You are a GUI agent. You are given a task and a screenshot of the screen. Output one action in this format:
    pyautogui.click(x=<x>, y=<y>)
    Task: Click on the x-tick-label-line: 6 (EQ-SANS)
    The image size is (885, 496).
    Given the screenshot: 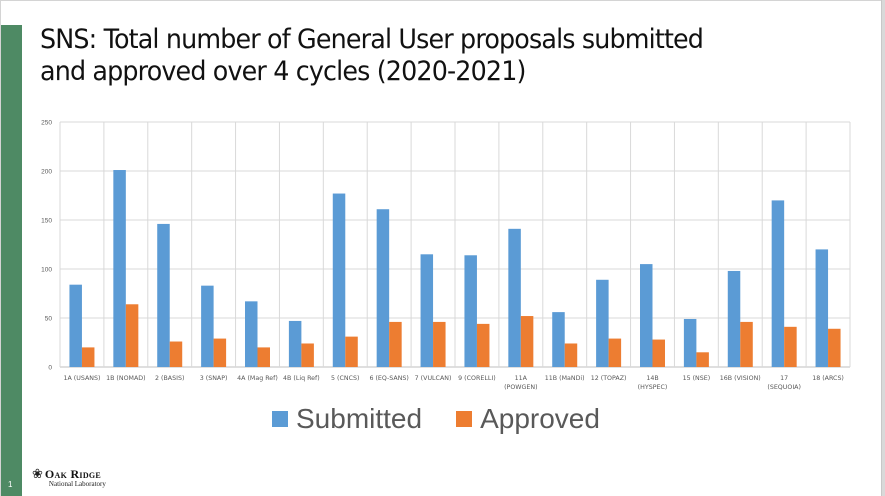 What is the action you would take?
    pyautogui.click(x=388, y=378)
    